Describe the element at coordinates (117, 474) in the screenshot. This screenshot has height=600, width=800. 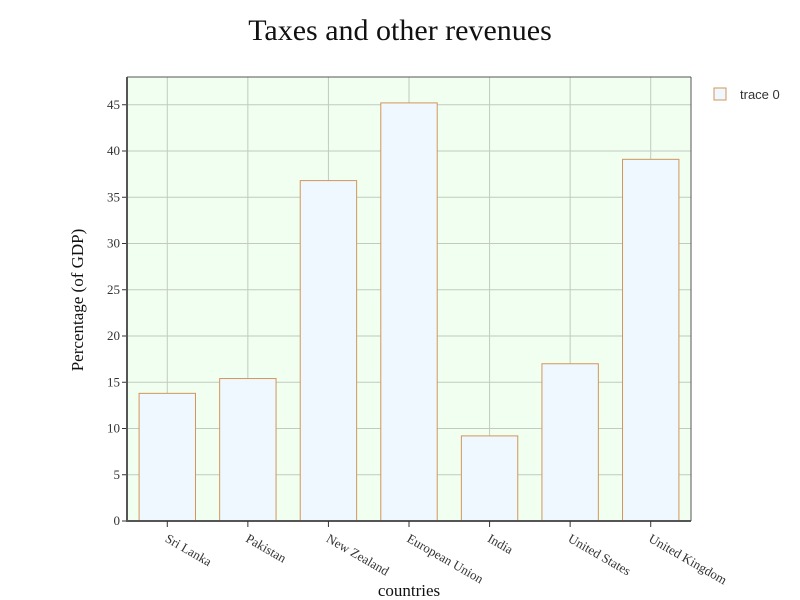
I see `y-tick-label: 5` at that location.